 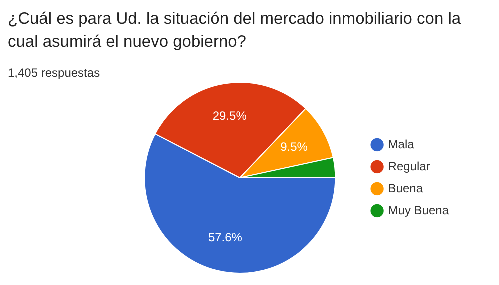 I want to click on legend-label: Muy Buena, so click(x=419, y=210).